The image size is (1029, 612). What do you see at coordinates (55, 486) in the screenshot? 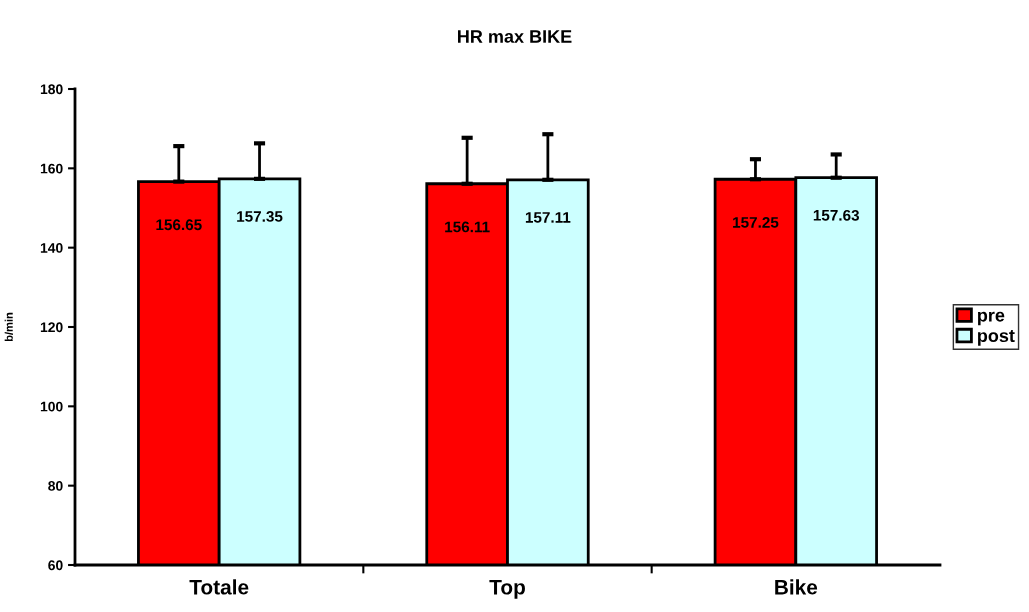
I see `y-tick-label: 80` at bounding box center [55, 486].